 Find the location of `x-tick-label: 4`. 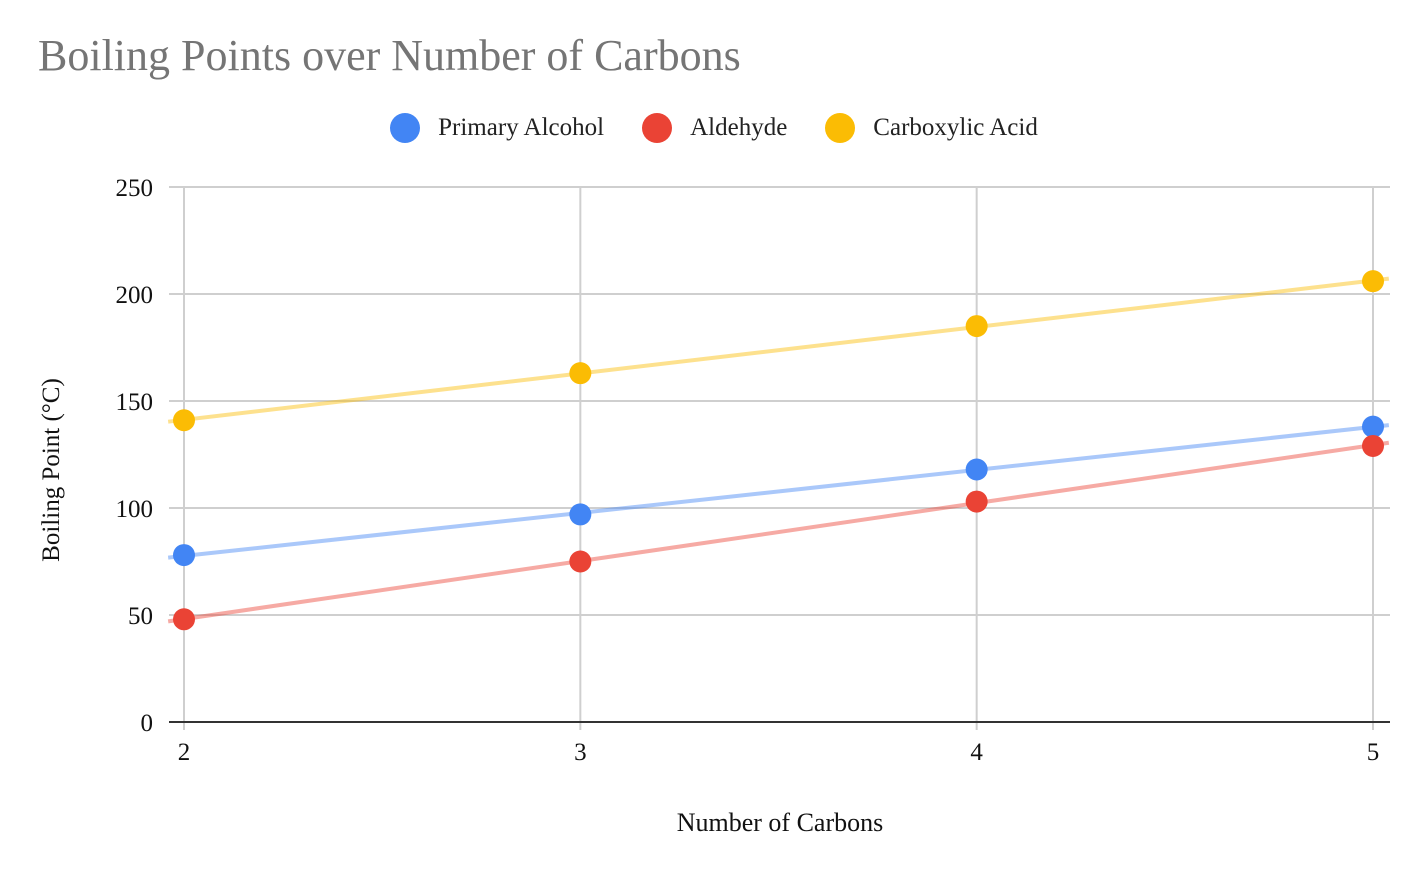

x-tick-label: 4 is located at coordinates (976, 752).